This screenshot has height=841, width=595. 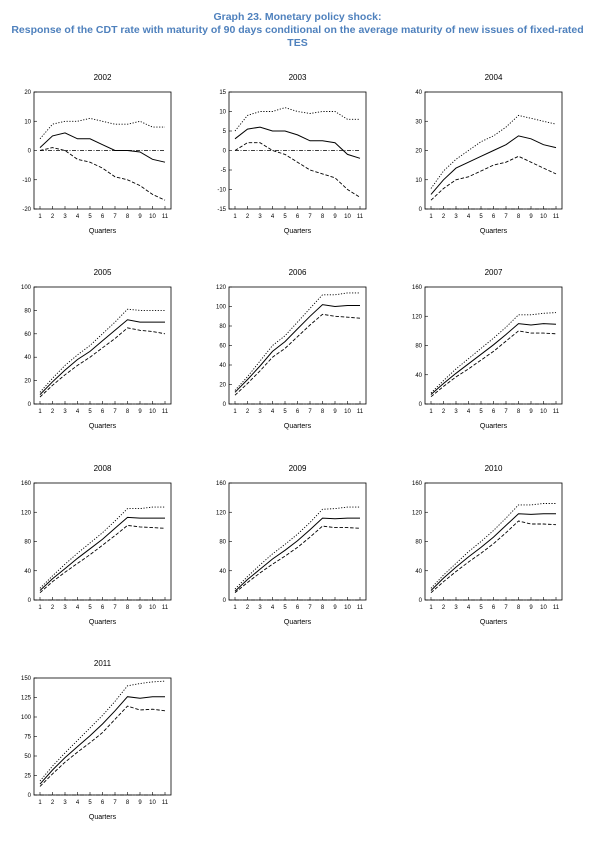 I want to click on chart-title: 2007, so click(x=494, y=272).